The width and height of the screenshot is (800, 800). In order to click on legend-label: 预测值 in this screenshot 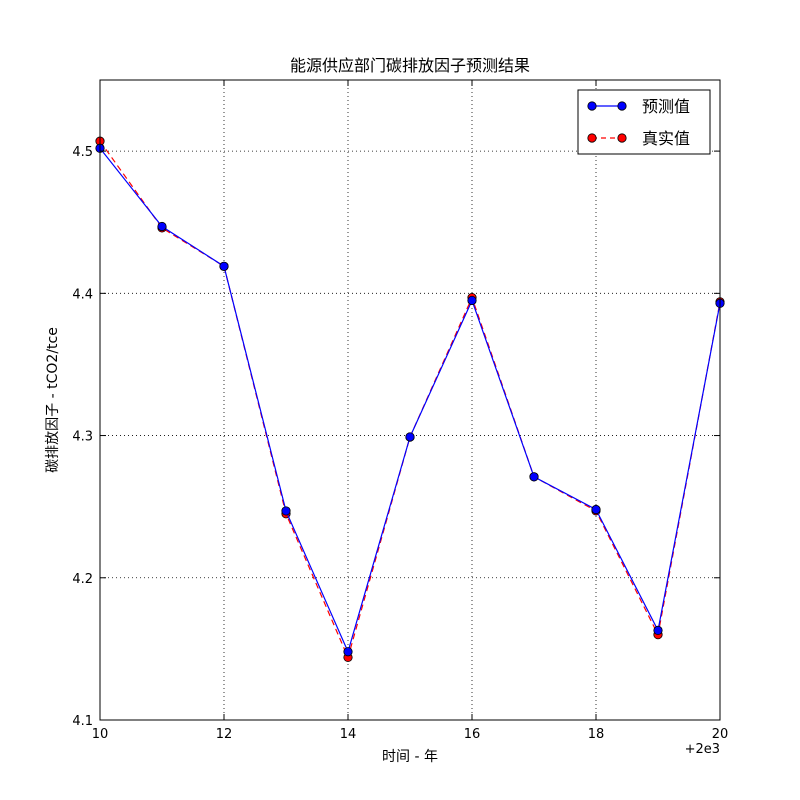, I will do `click(666, 106)`.